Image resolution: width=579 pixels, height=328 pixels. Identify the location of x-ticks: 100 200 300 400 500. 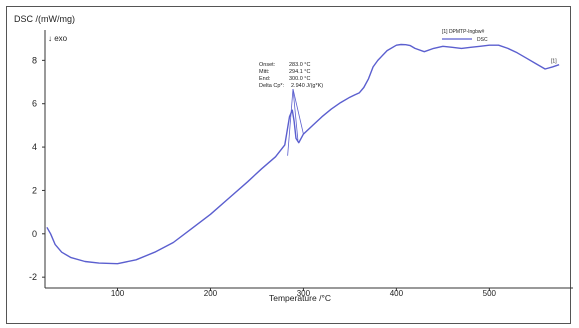
(304, 293).